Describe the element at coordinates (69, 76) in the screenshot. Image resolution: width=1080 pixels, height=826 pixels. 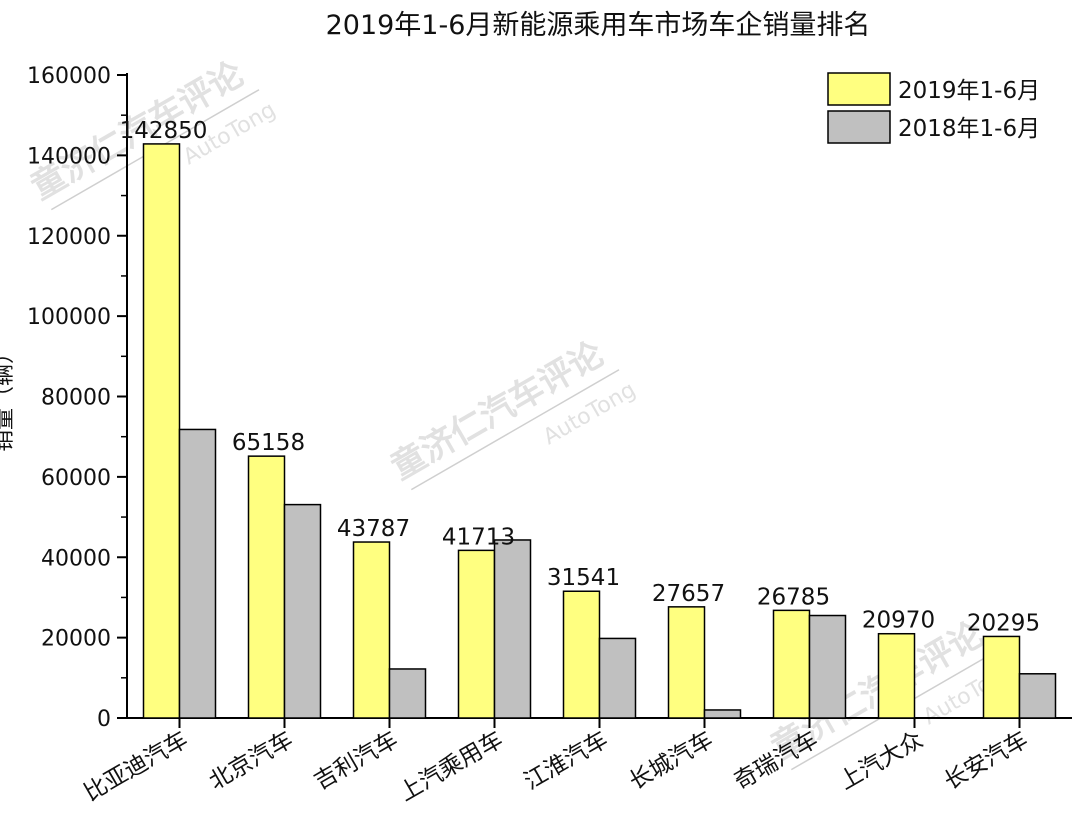
I see `y-tick-label: 160000` at that location.